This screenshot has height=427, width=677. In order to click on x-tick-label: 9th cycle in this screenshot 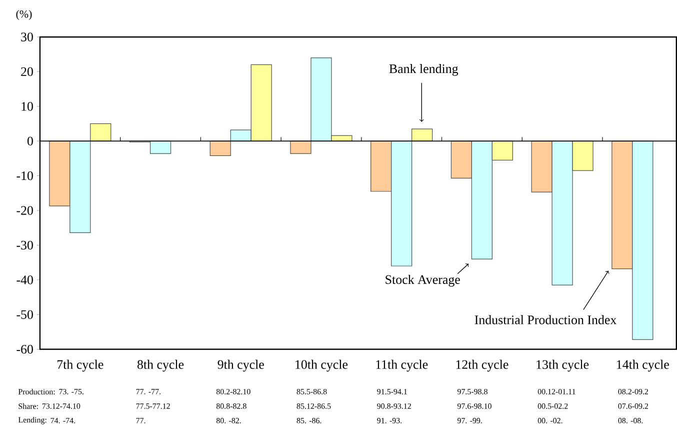, I will do `click(241, 366)`.